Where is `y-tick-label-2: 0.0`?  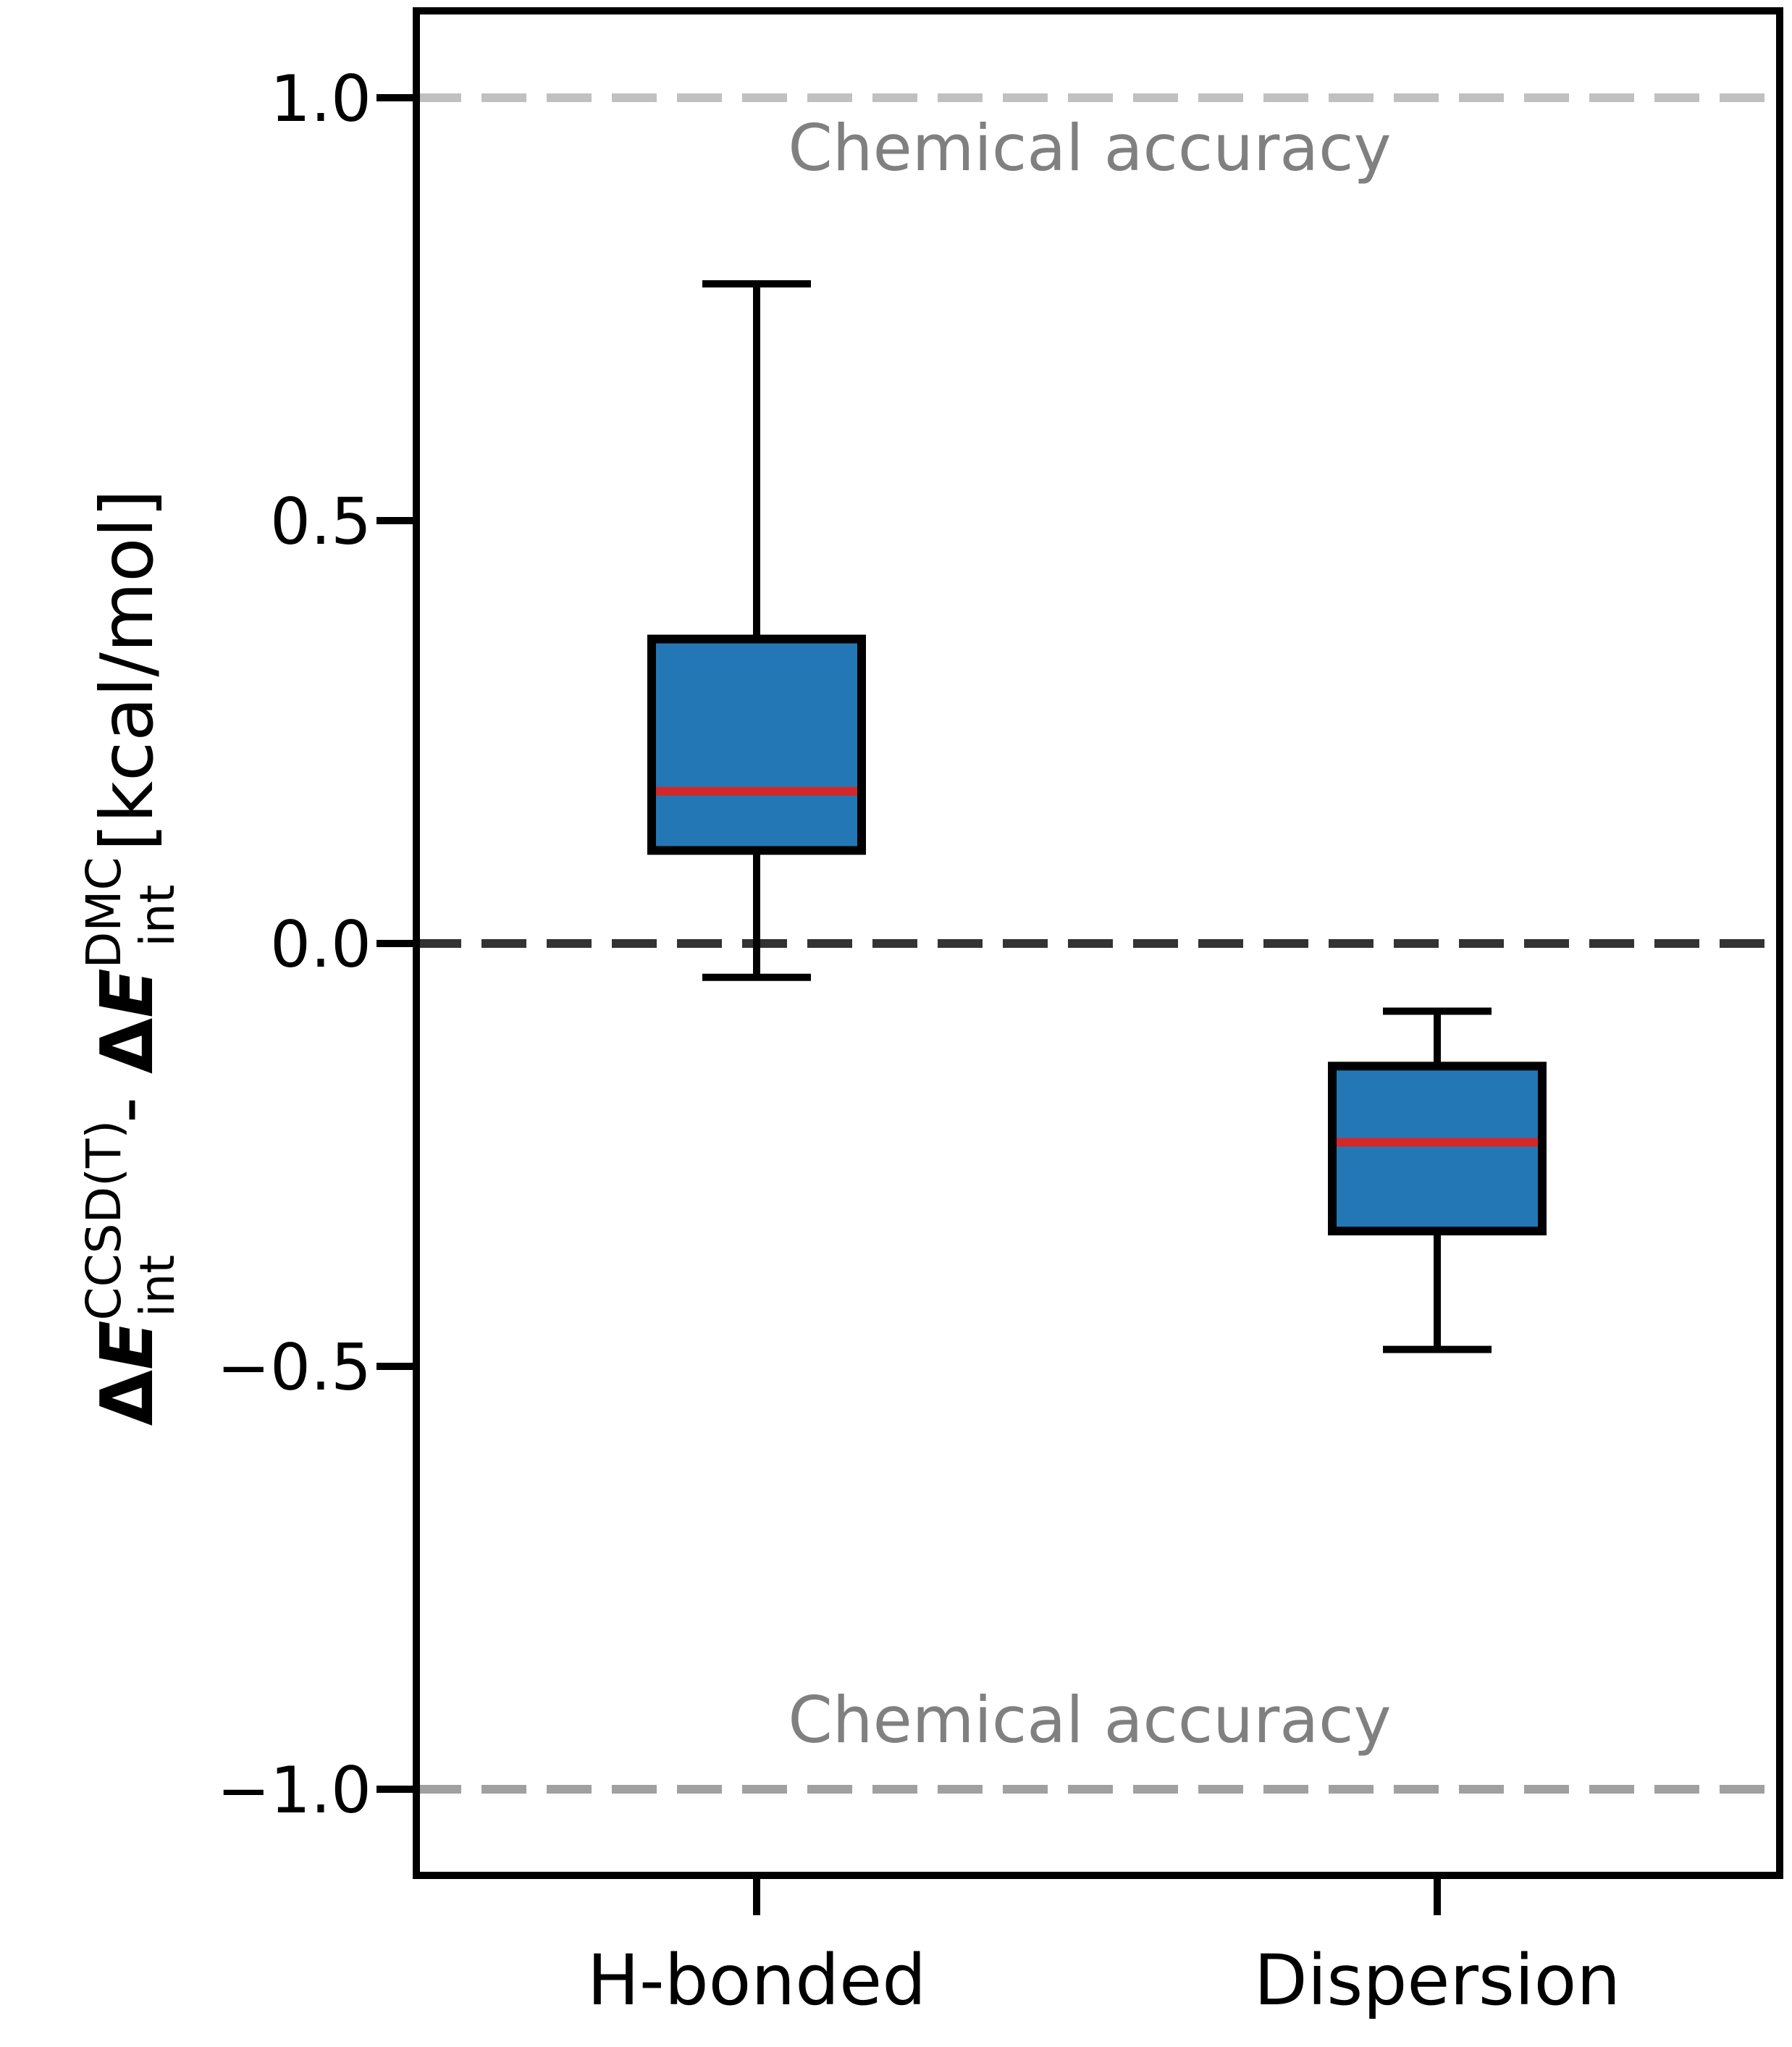
y-tick-label-2: 0.0 is located at coordinates (320, 945).